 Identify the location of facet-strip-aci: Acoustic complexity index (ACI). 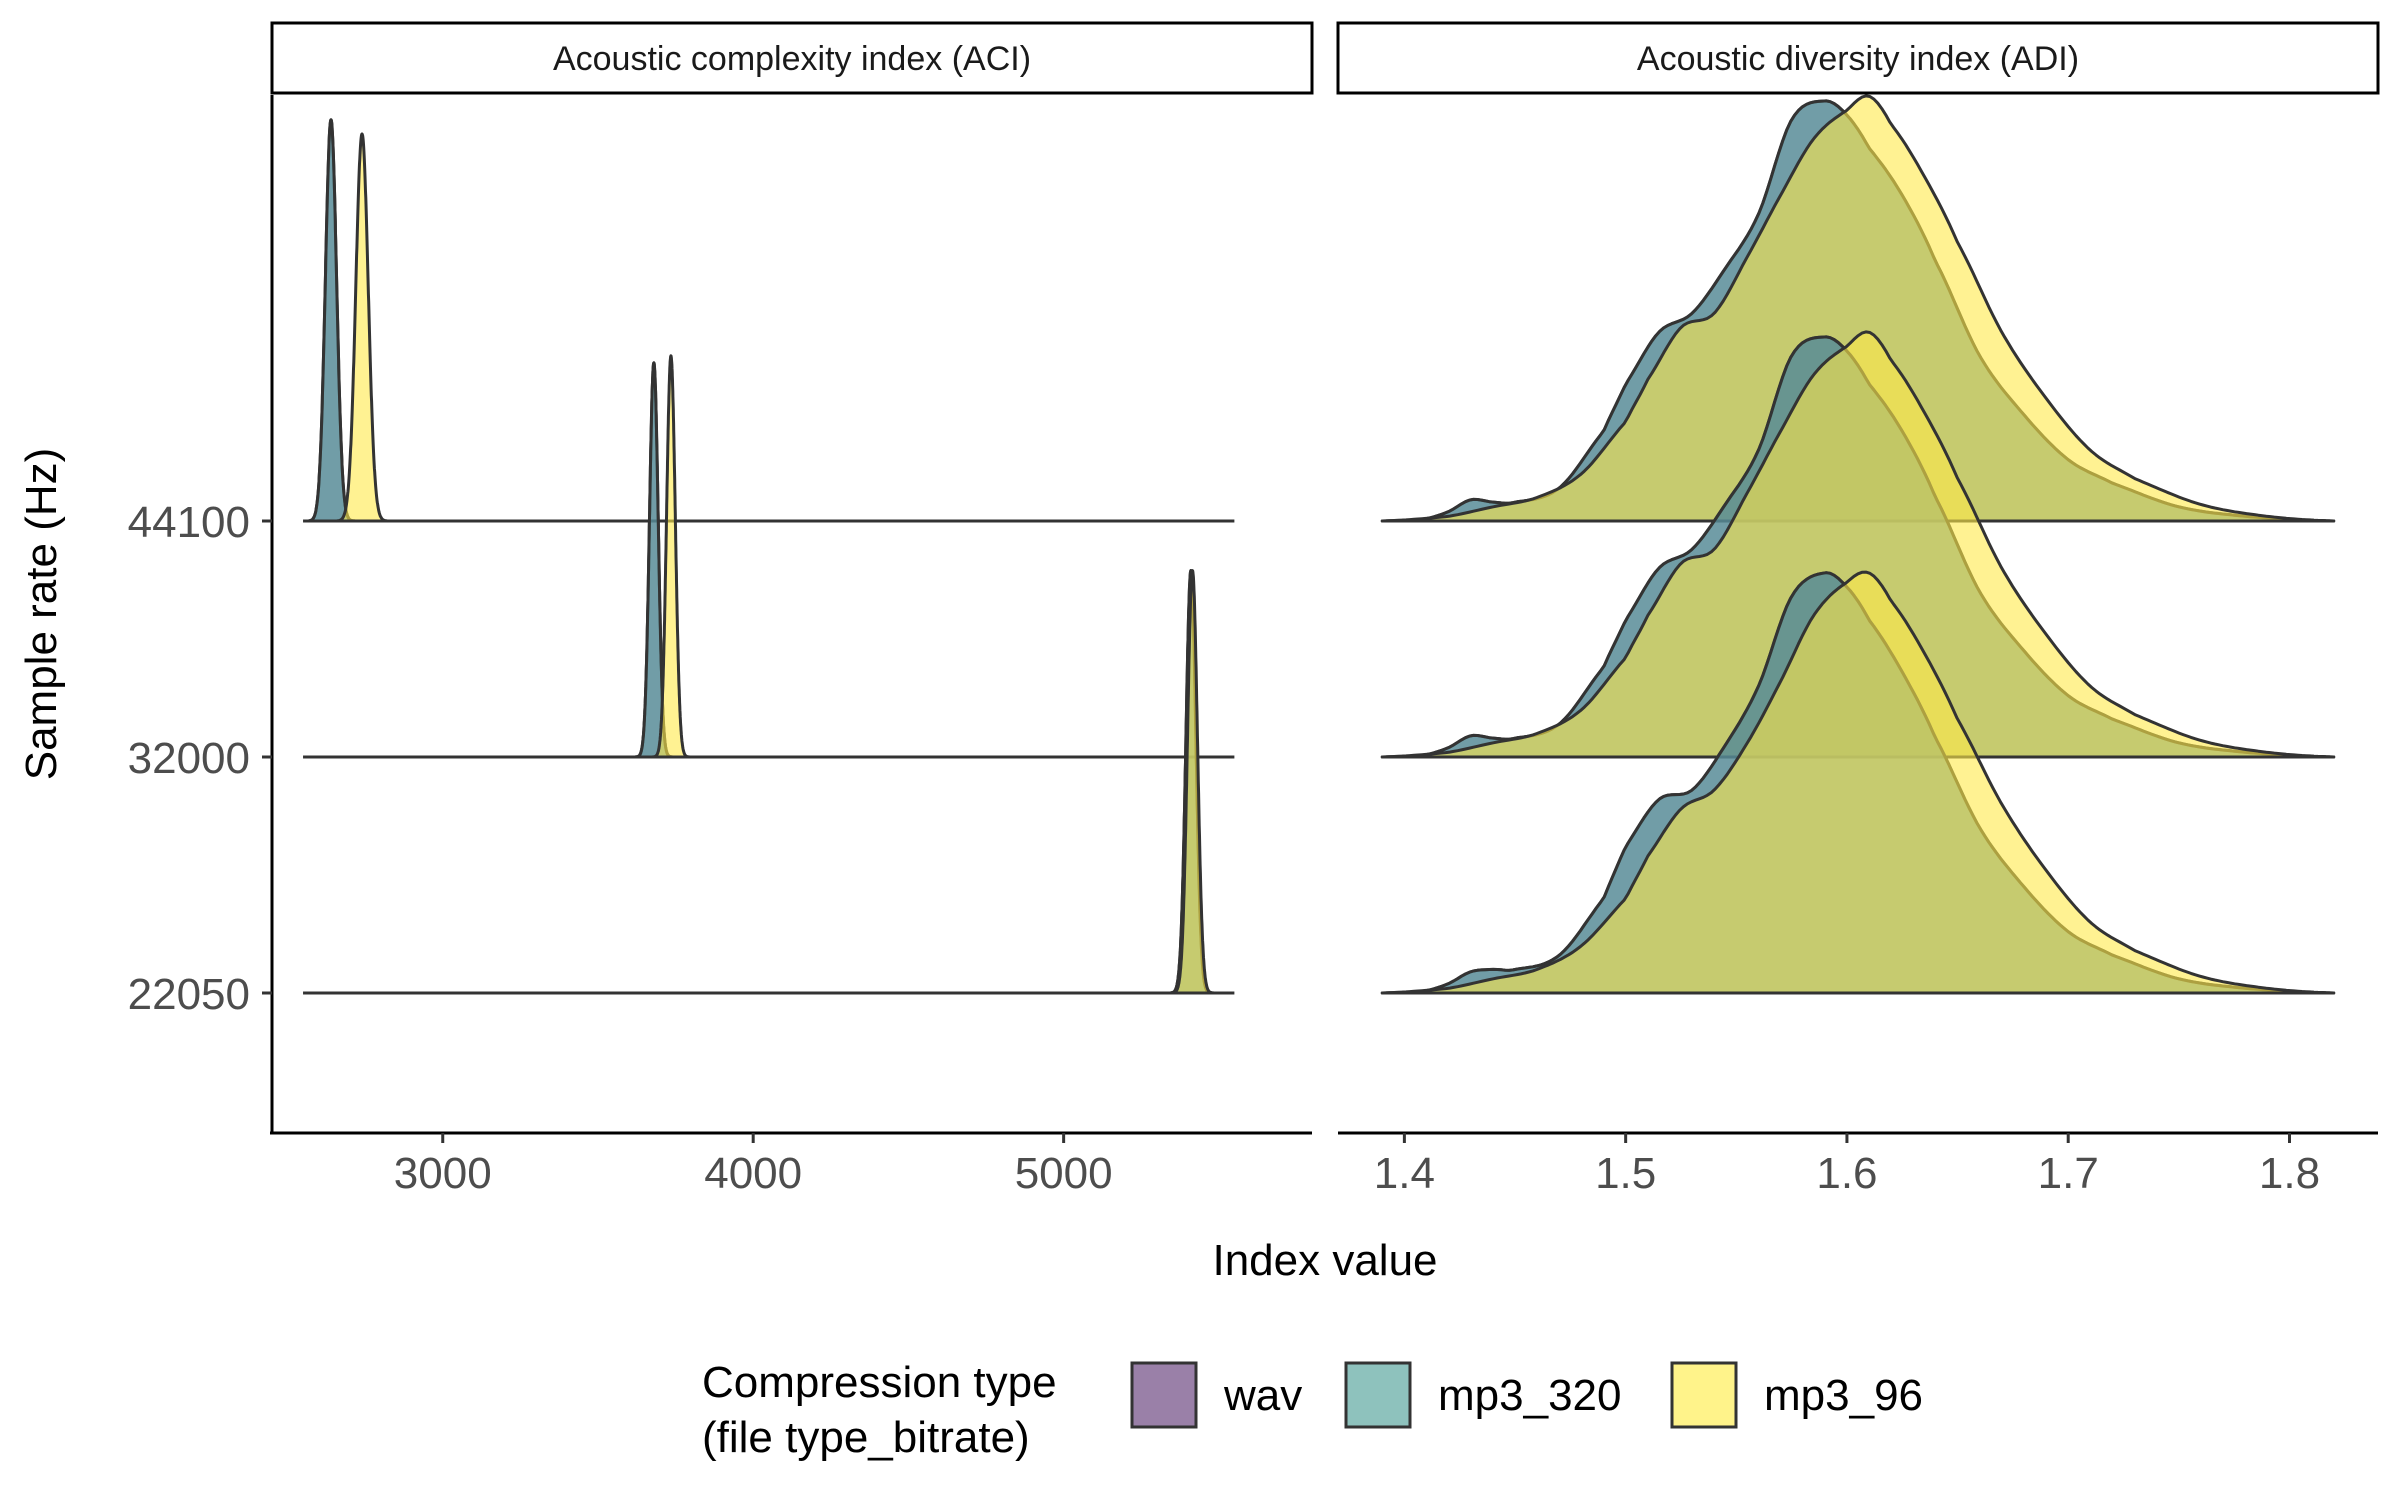
(792, 58).